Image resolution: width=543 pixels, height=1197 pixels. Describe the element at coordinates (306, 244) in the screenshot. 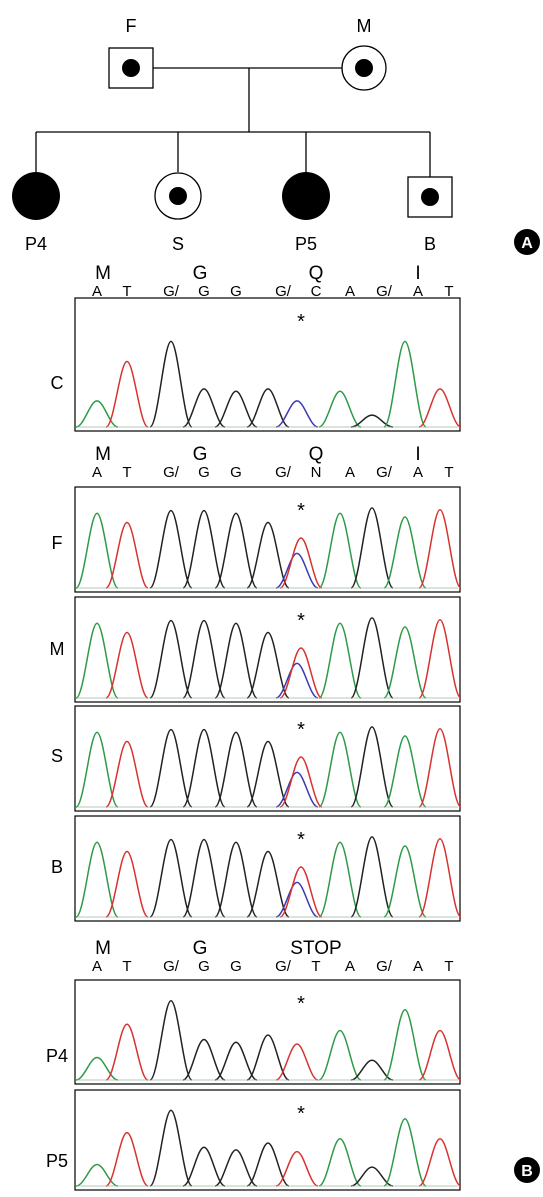

I see `child-p5-label: P5` at that location.